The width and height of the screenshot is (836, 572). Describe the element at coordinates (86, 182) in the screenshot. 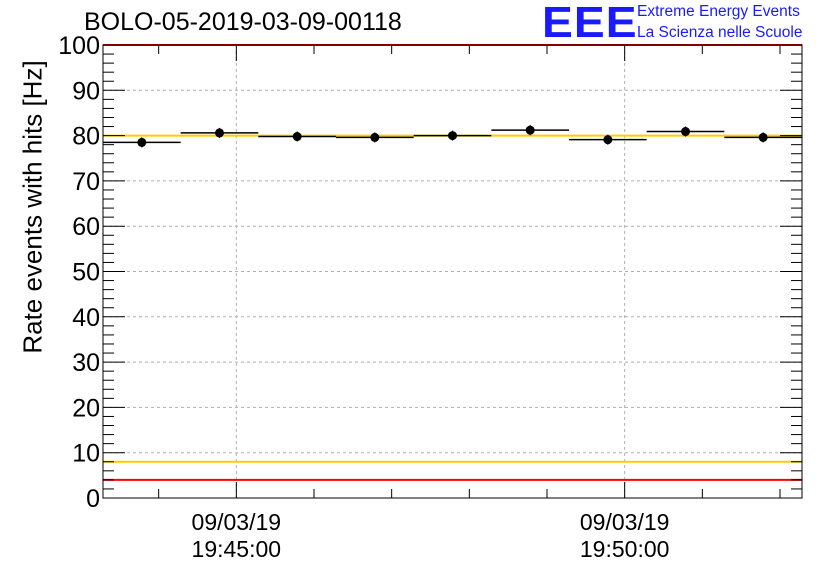

I see `y-tick-label: 70` at that location.